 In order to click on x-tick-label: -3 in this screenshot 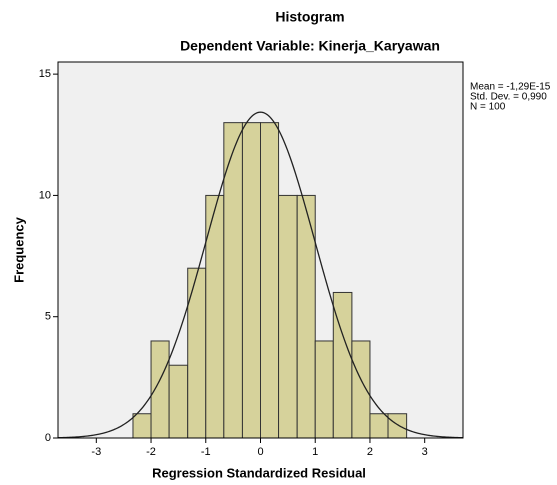, I will do `click(96, 452)`.